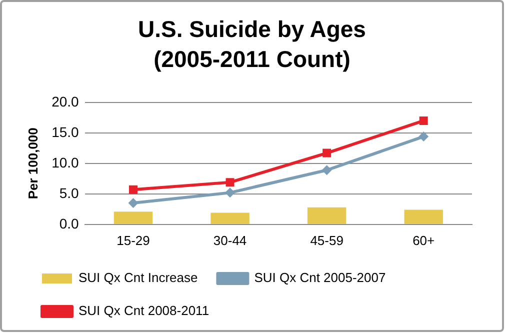  What do you see at coordinates (66, 132) in the screenshot?
I see `y-tick-label: 15.0` at bounding box center [66, 132].